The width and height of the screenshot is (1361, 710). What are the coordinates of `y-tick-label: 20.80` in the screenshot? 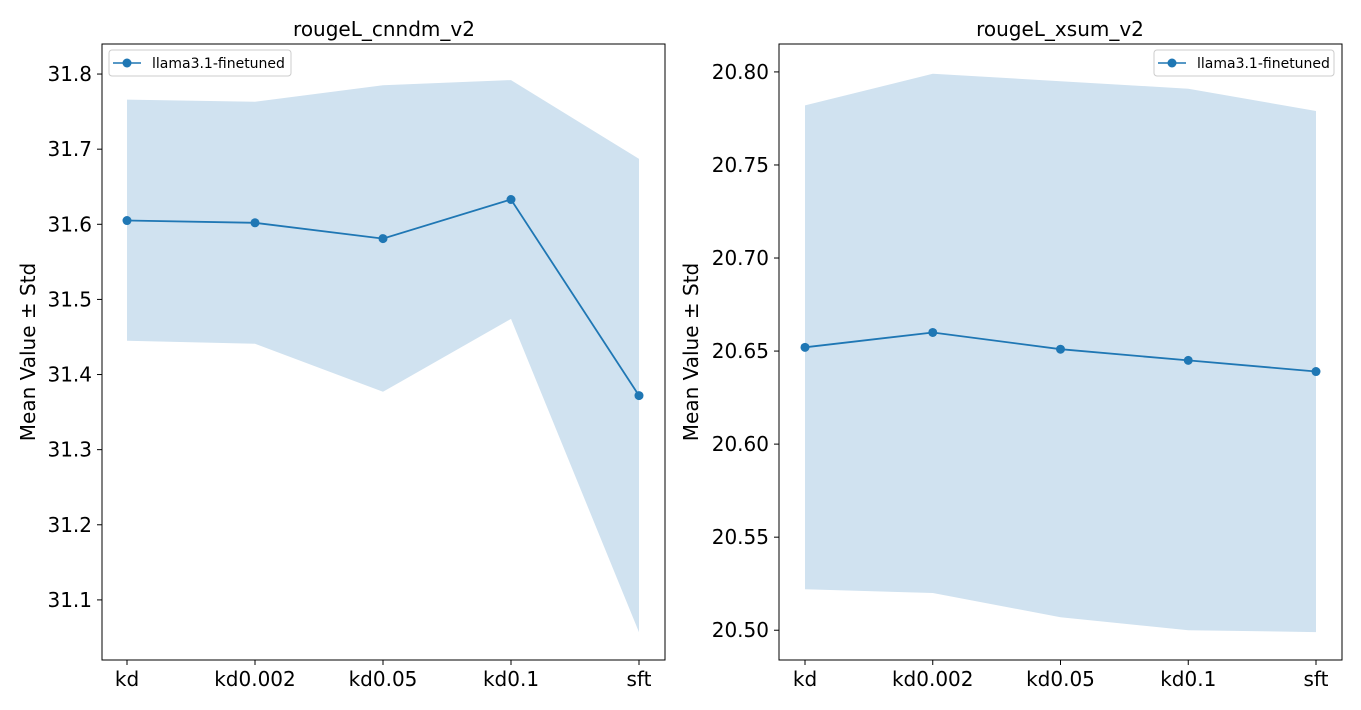 It's located at (740, 72).